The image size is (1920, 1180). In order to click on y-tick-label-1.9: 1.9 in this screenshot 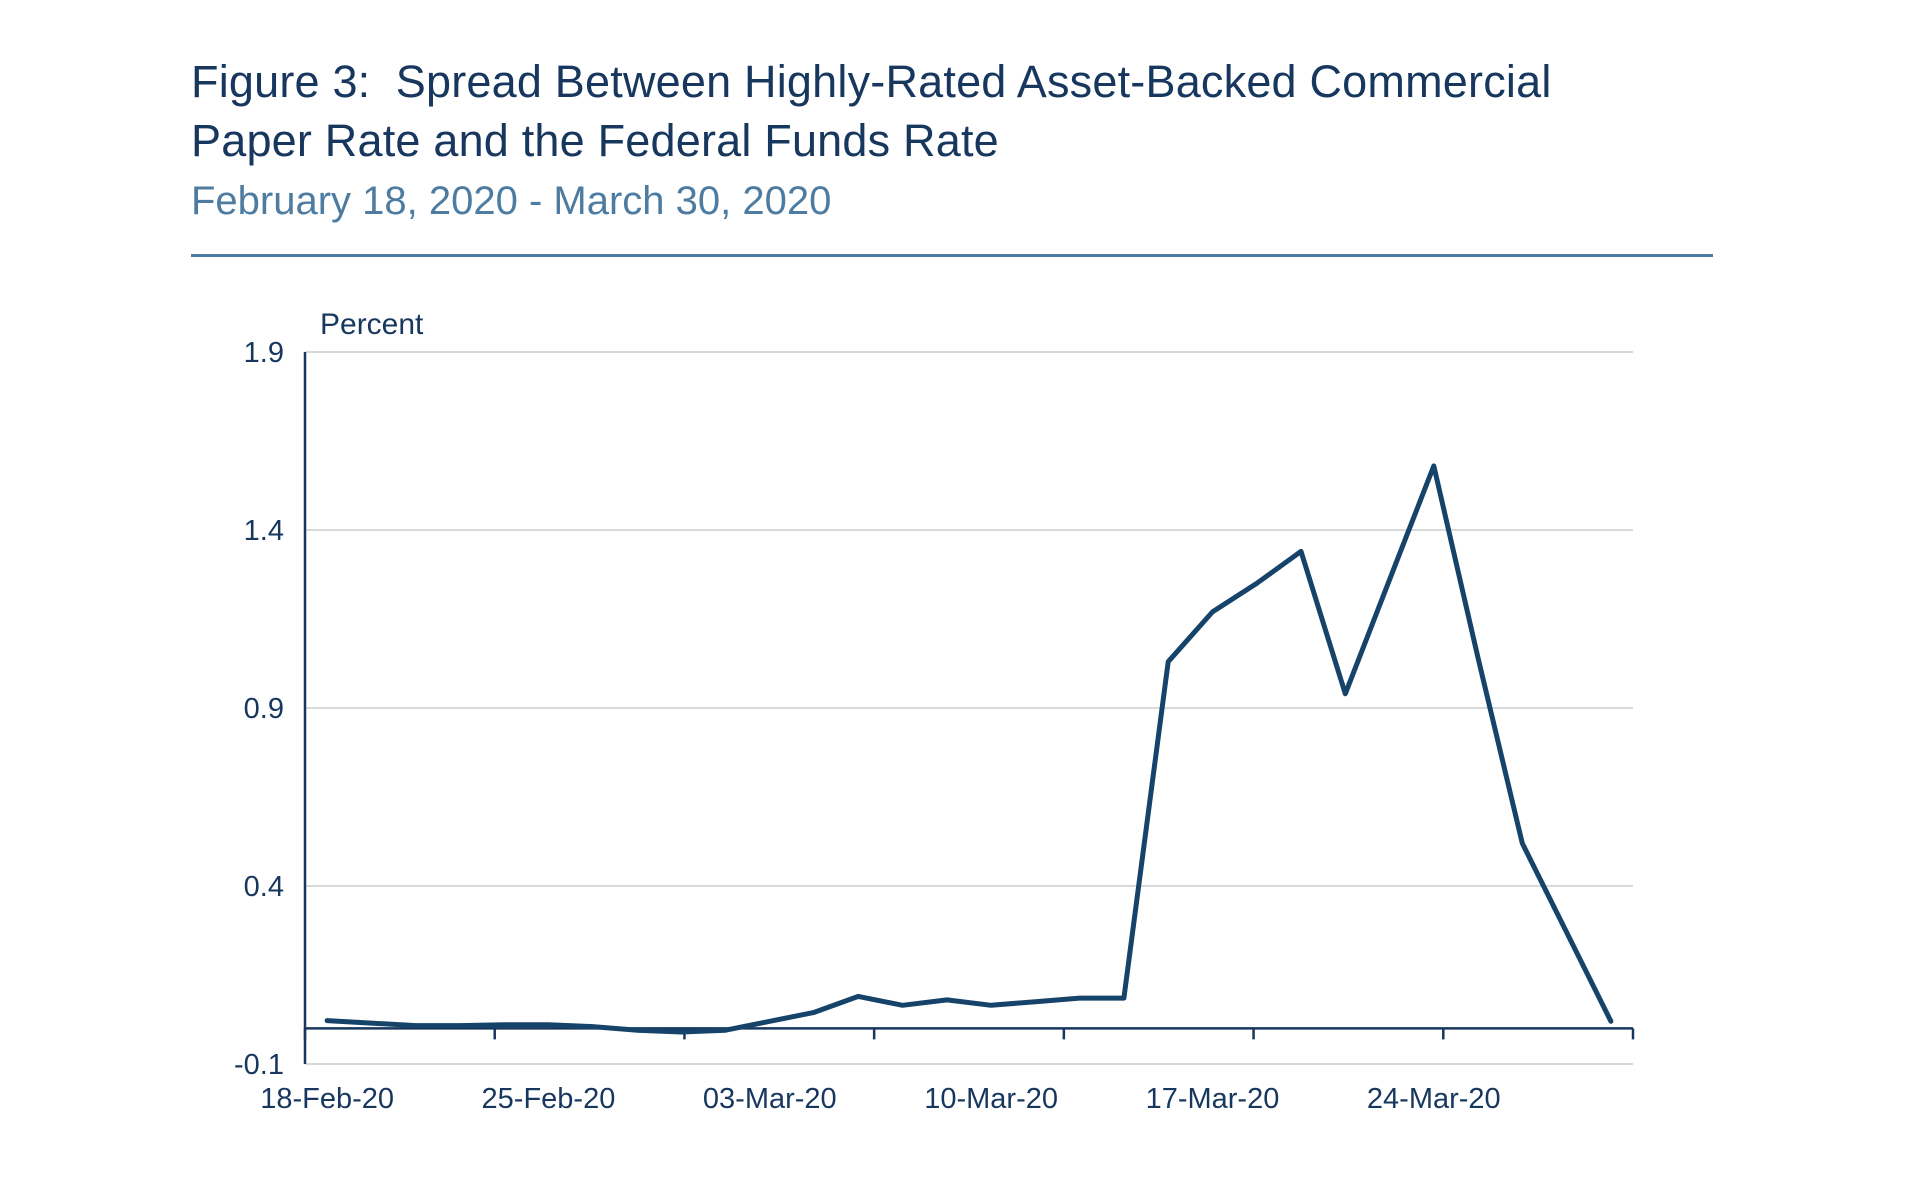, I will do `click(264, 353)`.